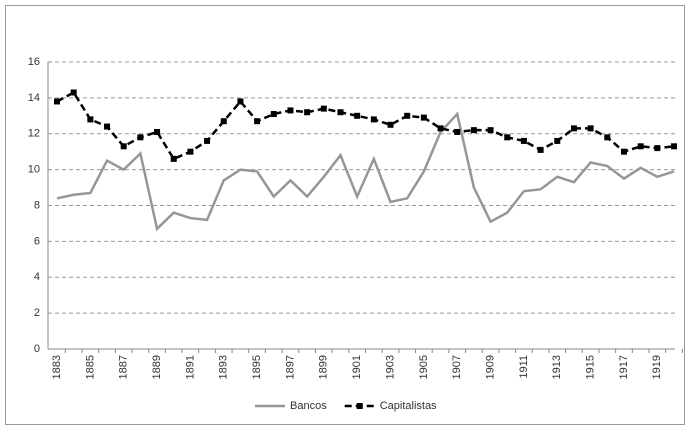  What do you see at coordinates (390, 367) in the screenshot?
I see `x-tick-label: 1903` at bounding box center [390, 367].